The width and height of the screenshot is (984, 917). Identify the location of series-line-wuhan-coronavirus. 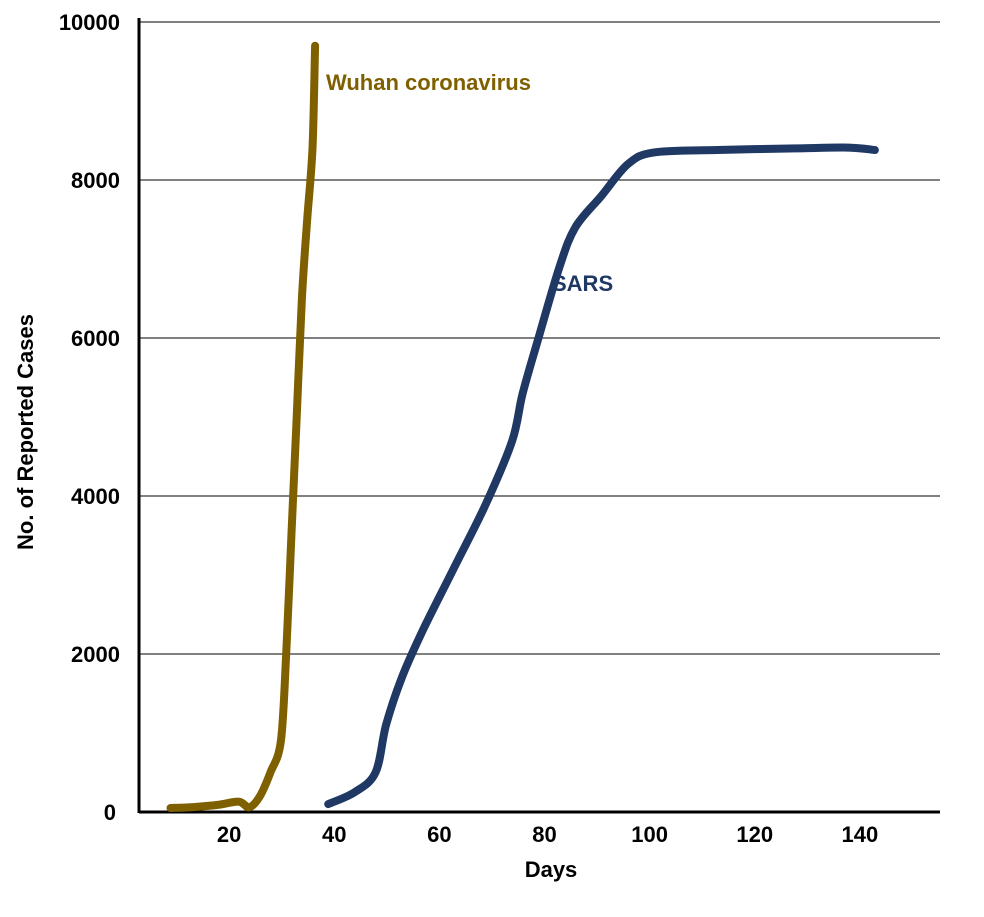
(243, 426).